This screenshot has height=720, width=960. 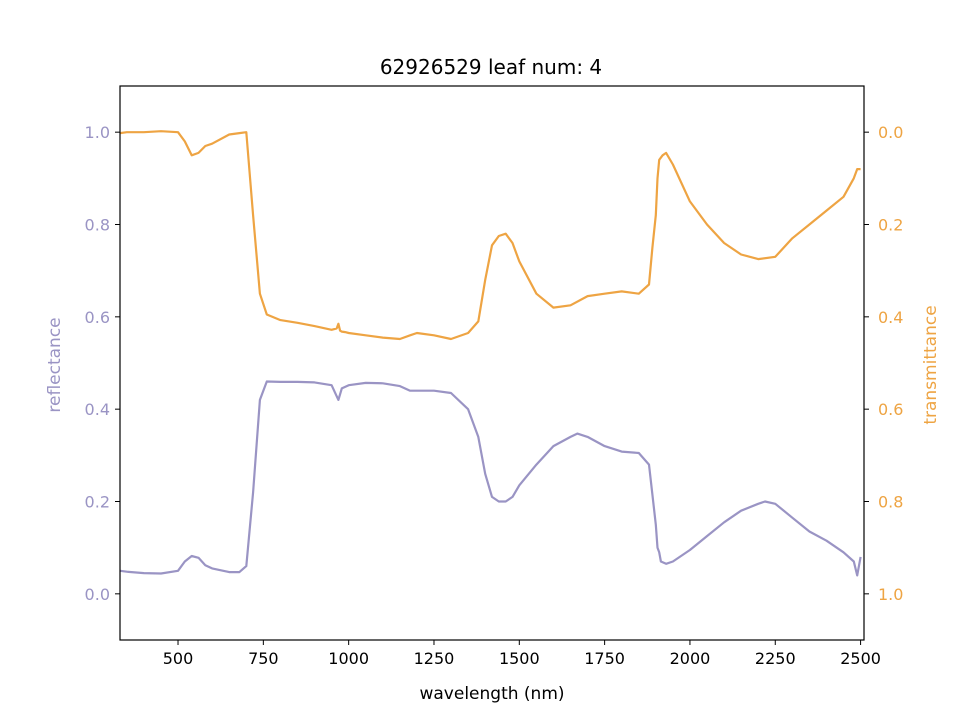 I want to click on y-right-tick-label: 0.2, so click(x=890, y=225).